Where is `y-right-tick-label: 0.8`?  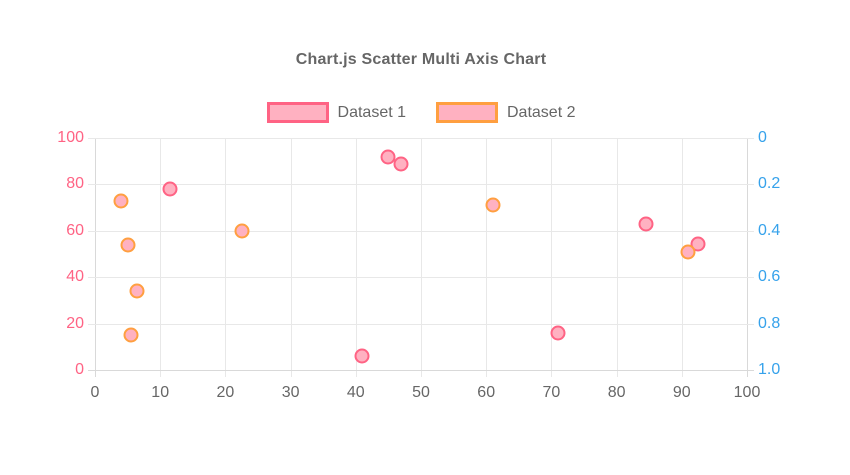 y-right-tick-label: 0.8 is located at coordinates (769, 323).